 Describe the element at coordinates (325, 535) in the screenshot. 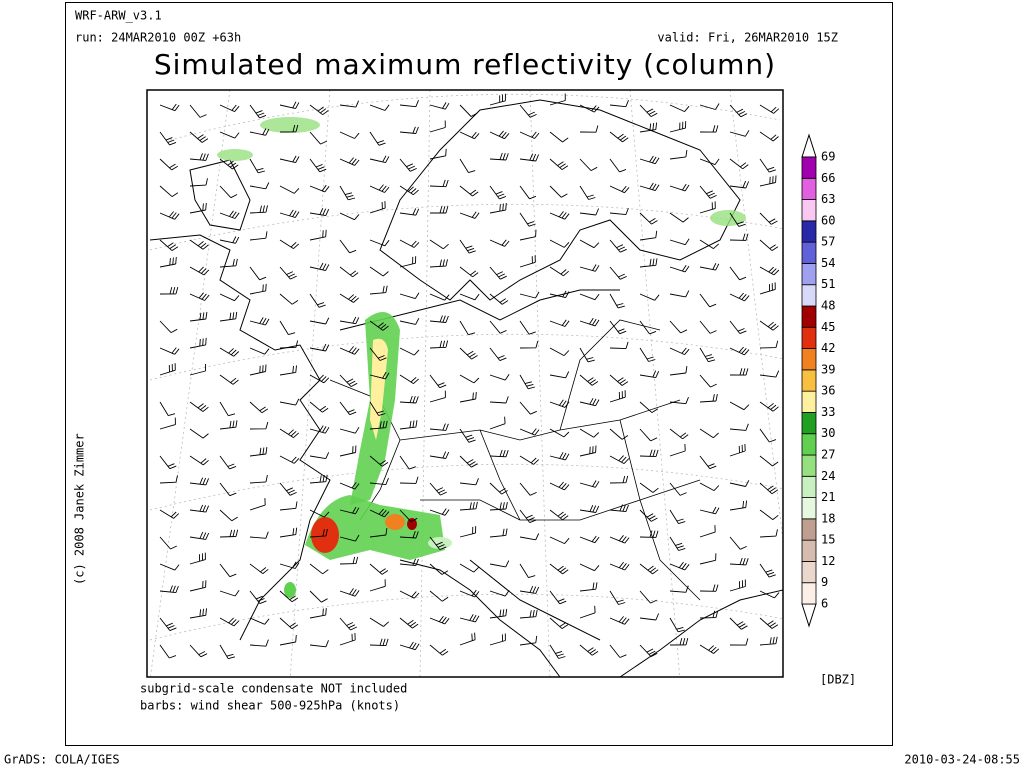

I see `echo-core` at that location.